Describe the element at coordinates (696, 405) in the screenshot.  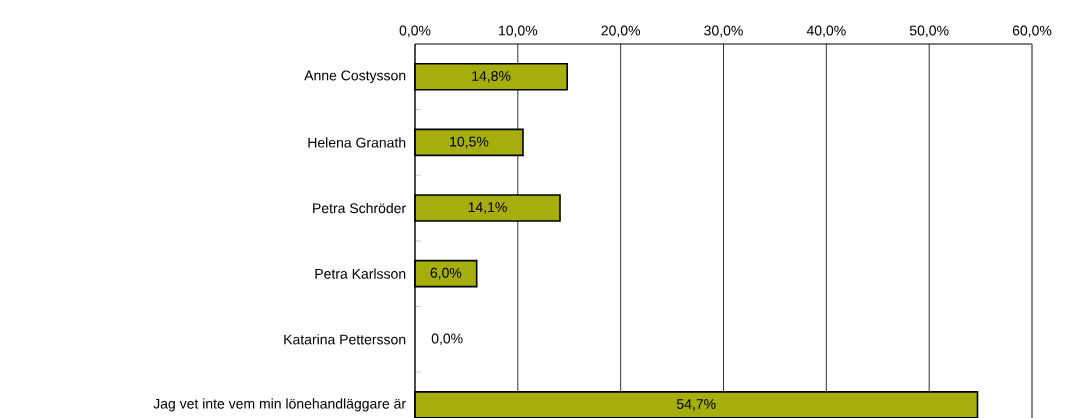
I see `data-label: 54,7%` at that location.